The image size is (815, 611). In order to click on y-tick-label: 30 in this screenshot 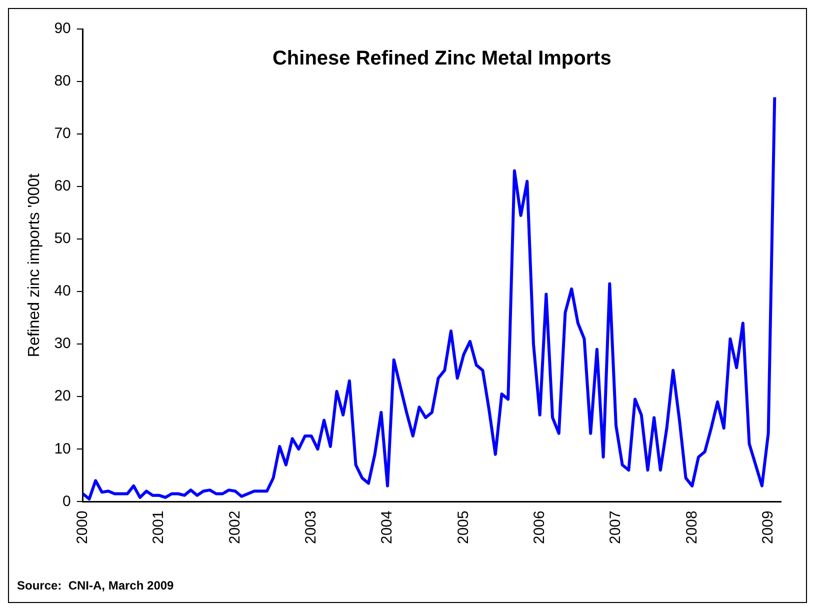, I will do `click(62, 343)`.